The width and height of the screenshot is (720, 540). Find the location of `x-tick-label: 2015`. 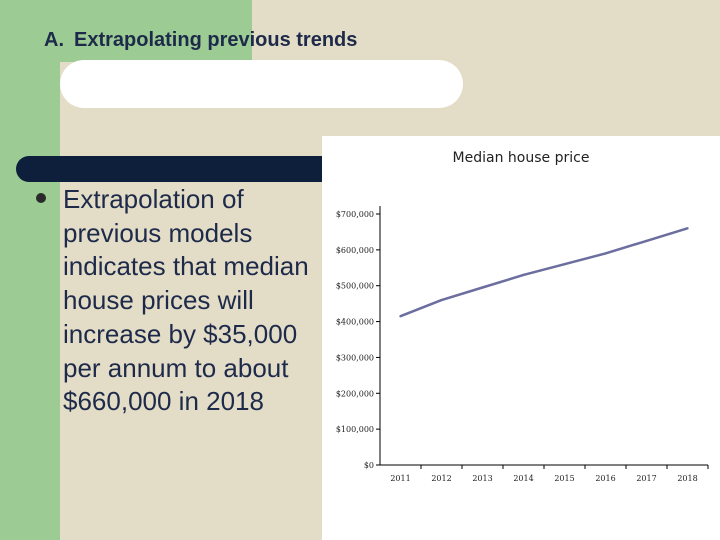

x-tick-label: 2015 is located at coordinates (564, 478).